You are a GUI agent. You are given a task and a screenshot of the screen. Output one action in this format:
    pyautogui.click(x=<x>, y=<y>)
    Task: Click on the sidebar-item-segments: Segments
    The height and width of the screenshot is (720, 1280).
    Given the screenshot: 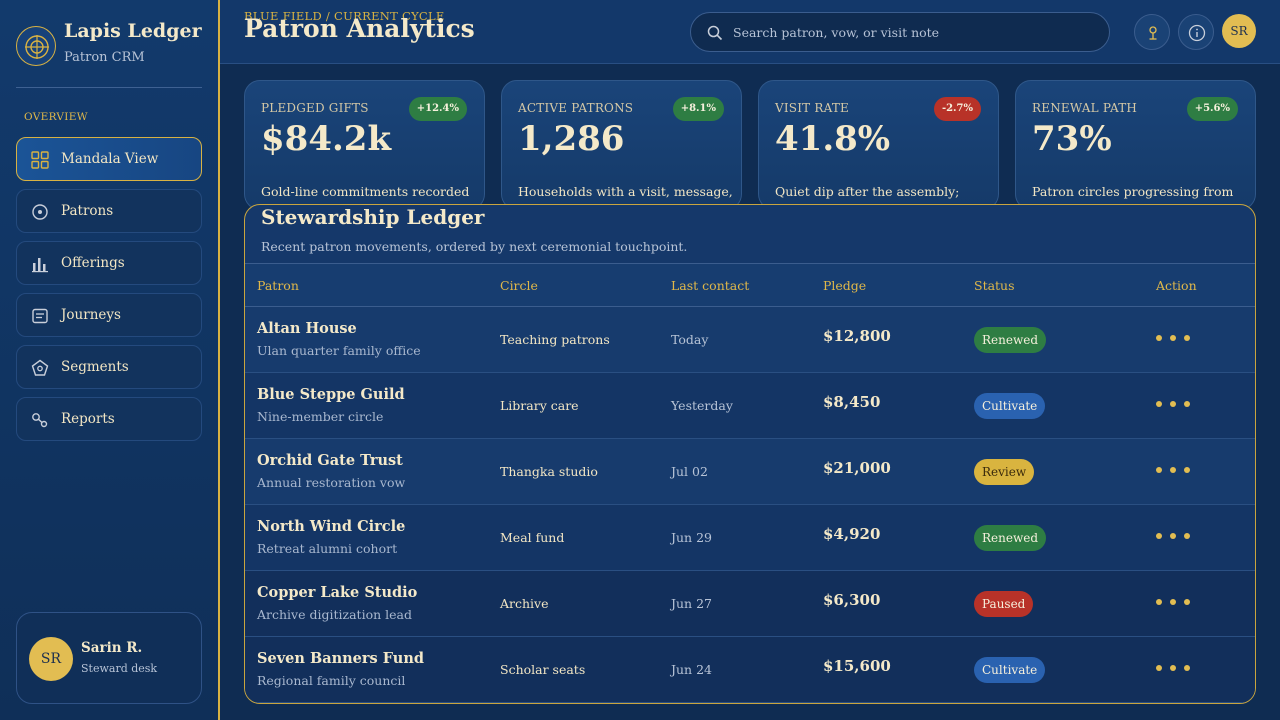 What is the action you would take?
    pyautogui.click(x=109, y=367)
    